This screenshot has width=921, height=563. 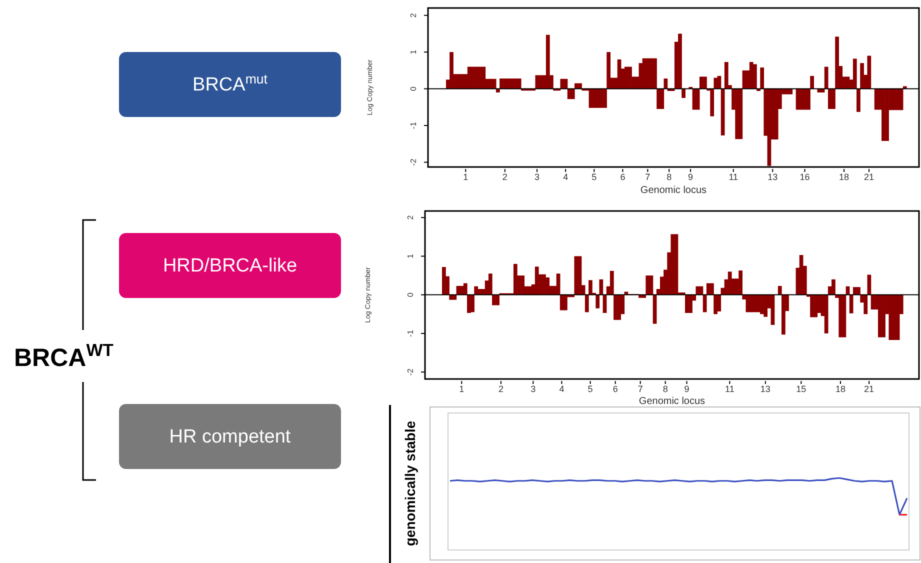 I want to click on text: HRD/BRCA-like, so click(x=230, y=266).